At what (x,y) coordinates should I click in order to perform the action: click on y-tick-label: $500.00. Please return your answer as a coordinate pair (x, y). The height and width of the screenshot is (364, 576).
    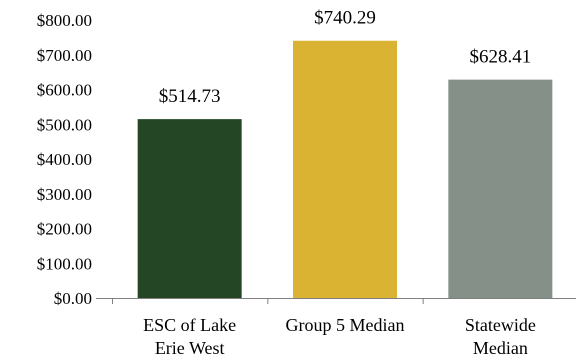
    Looking at the image, I should click on (64, 124).